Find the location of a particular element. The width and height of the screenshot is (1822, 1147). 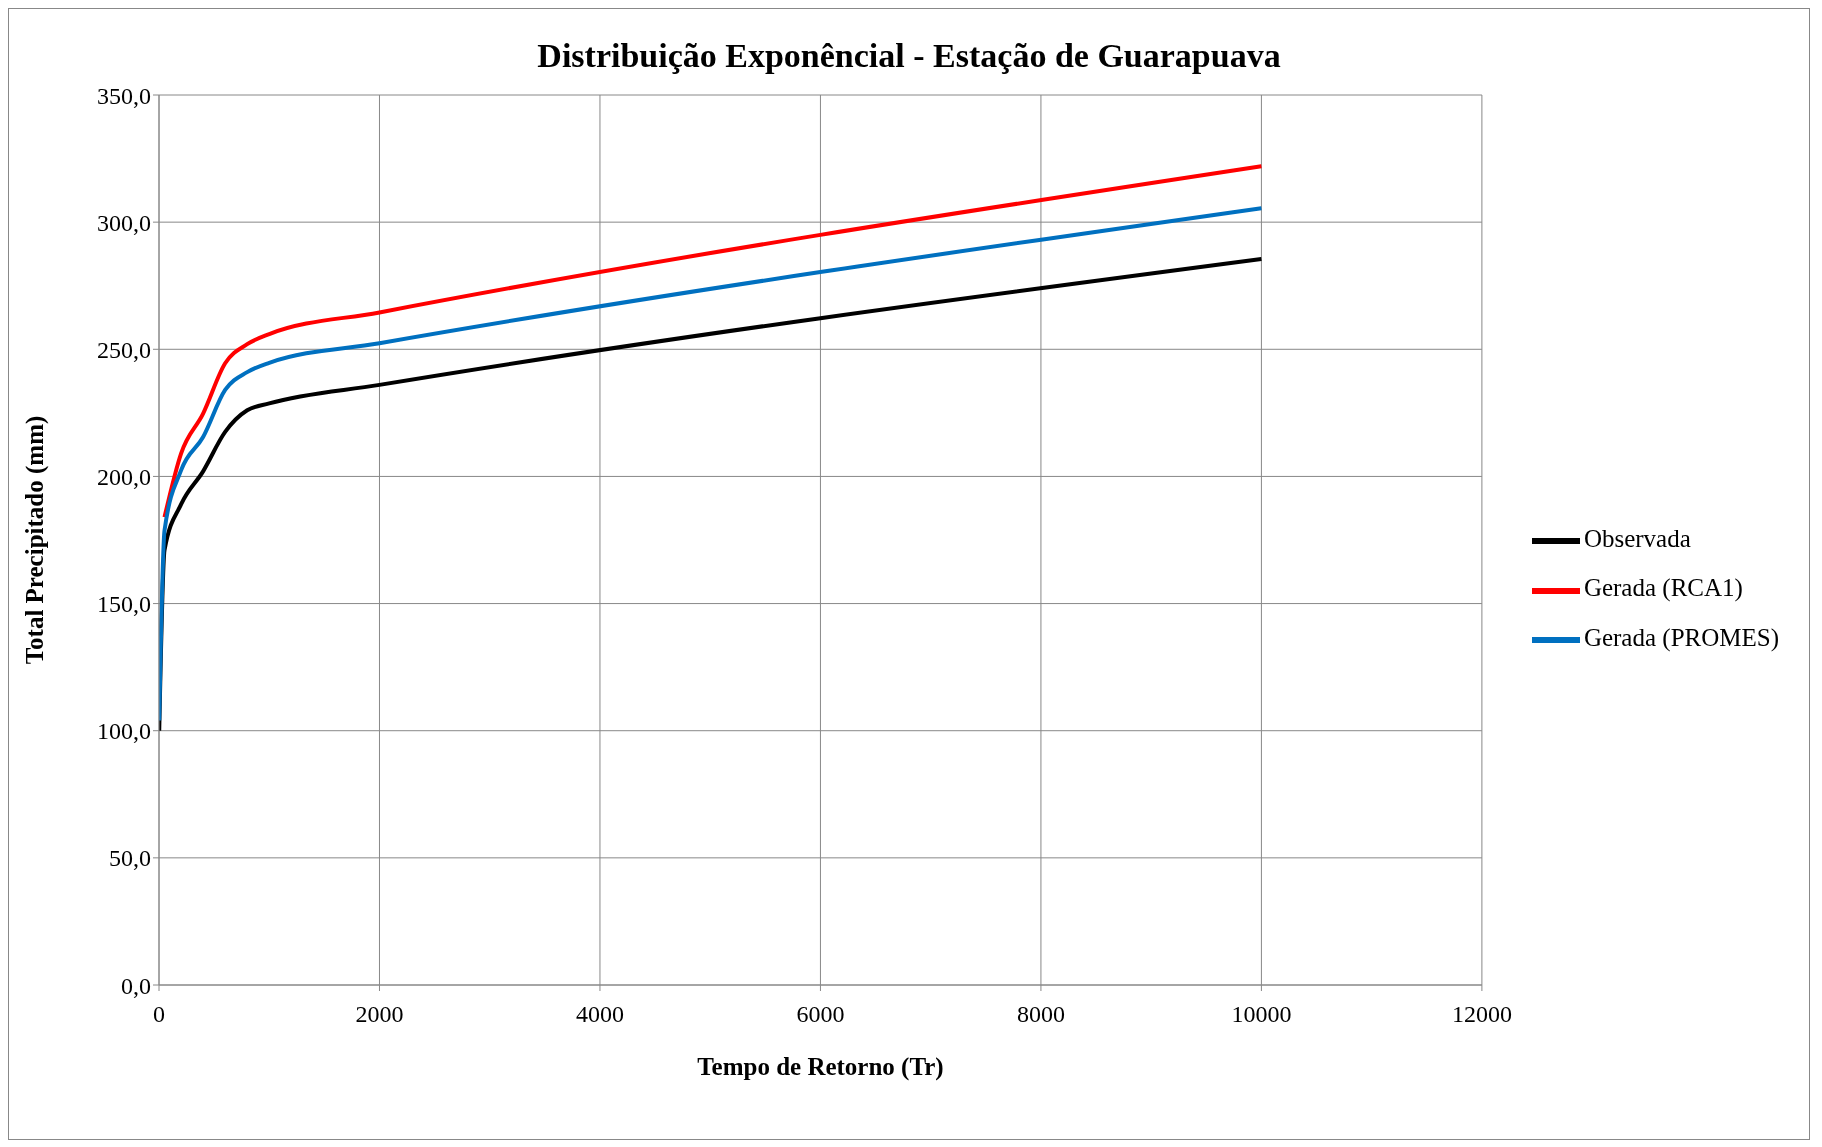

chart-title: Distribuição Exponêncial - Estação de Guarapuava is located at coordinates (909, 56).